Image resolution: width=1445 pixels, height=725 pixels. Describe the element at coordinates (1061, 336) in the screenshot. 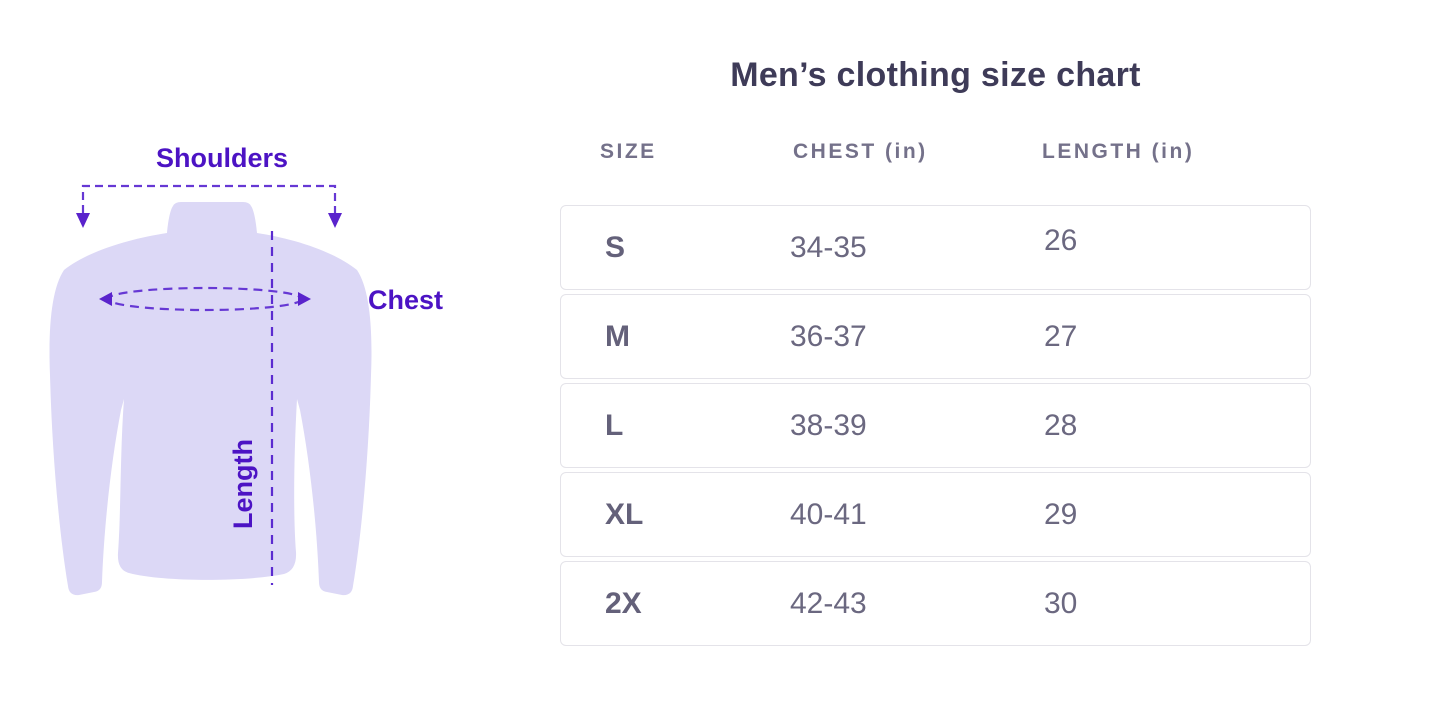

I see `length-cell: 27` at that location.